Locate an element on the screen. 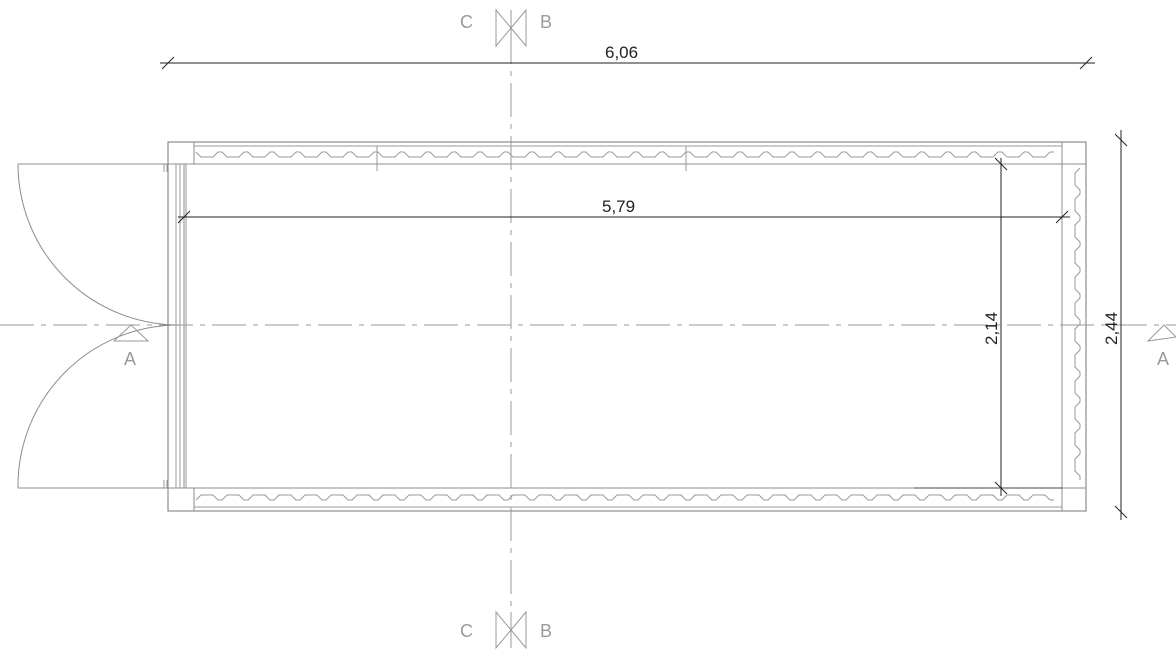  dim-tick-inner-width-top is located at coordinates (1001, 164).